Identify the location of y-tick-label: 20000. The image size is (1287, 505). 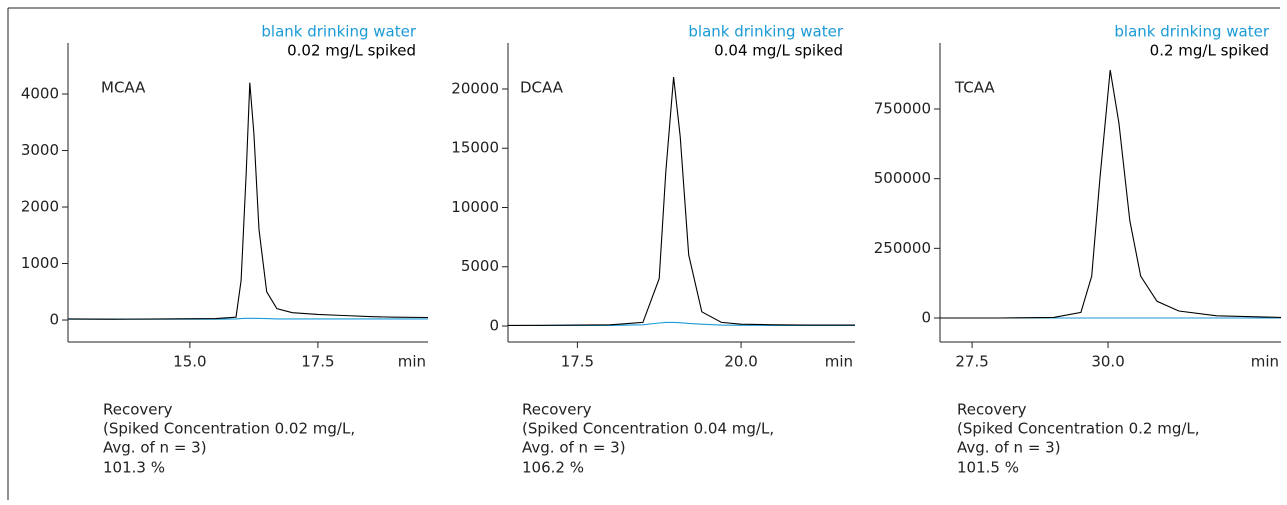
(475, 88).